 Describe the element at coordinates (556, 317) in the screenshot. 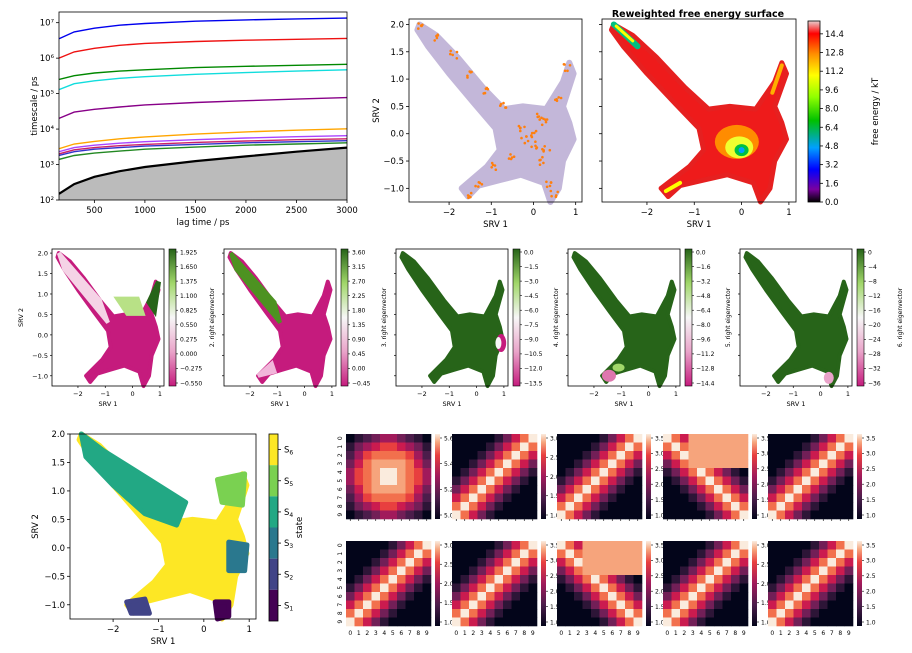

I see `eigvec-colorbar-label: 4. right eigenvector` at that location.